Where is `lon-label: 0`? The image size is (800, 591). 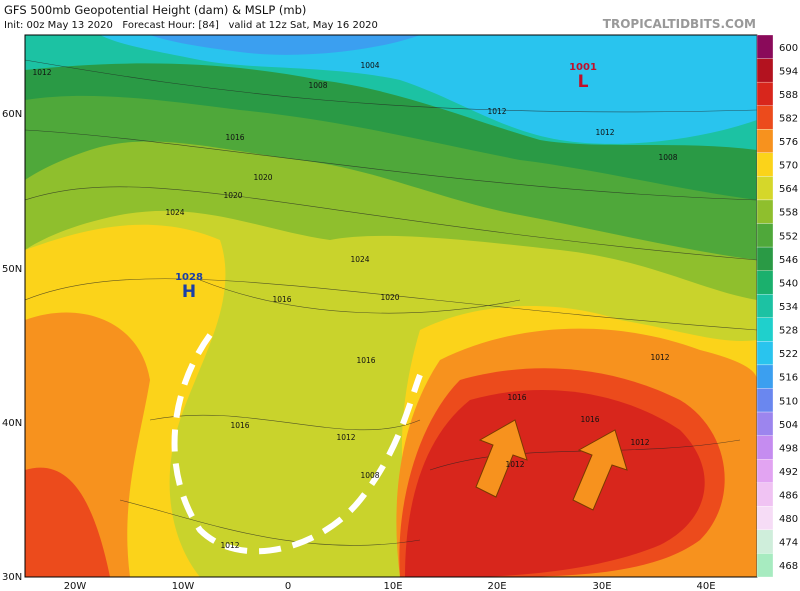
lon-label: 0 is located at coordinates (288, 586).